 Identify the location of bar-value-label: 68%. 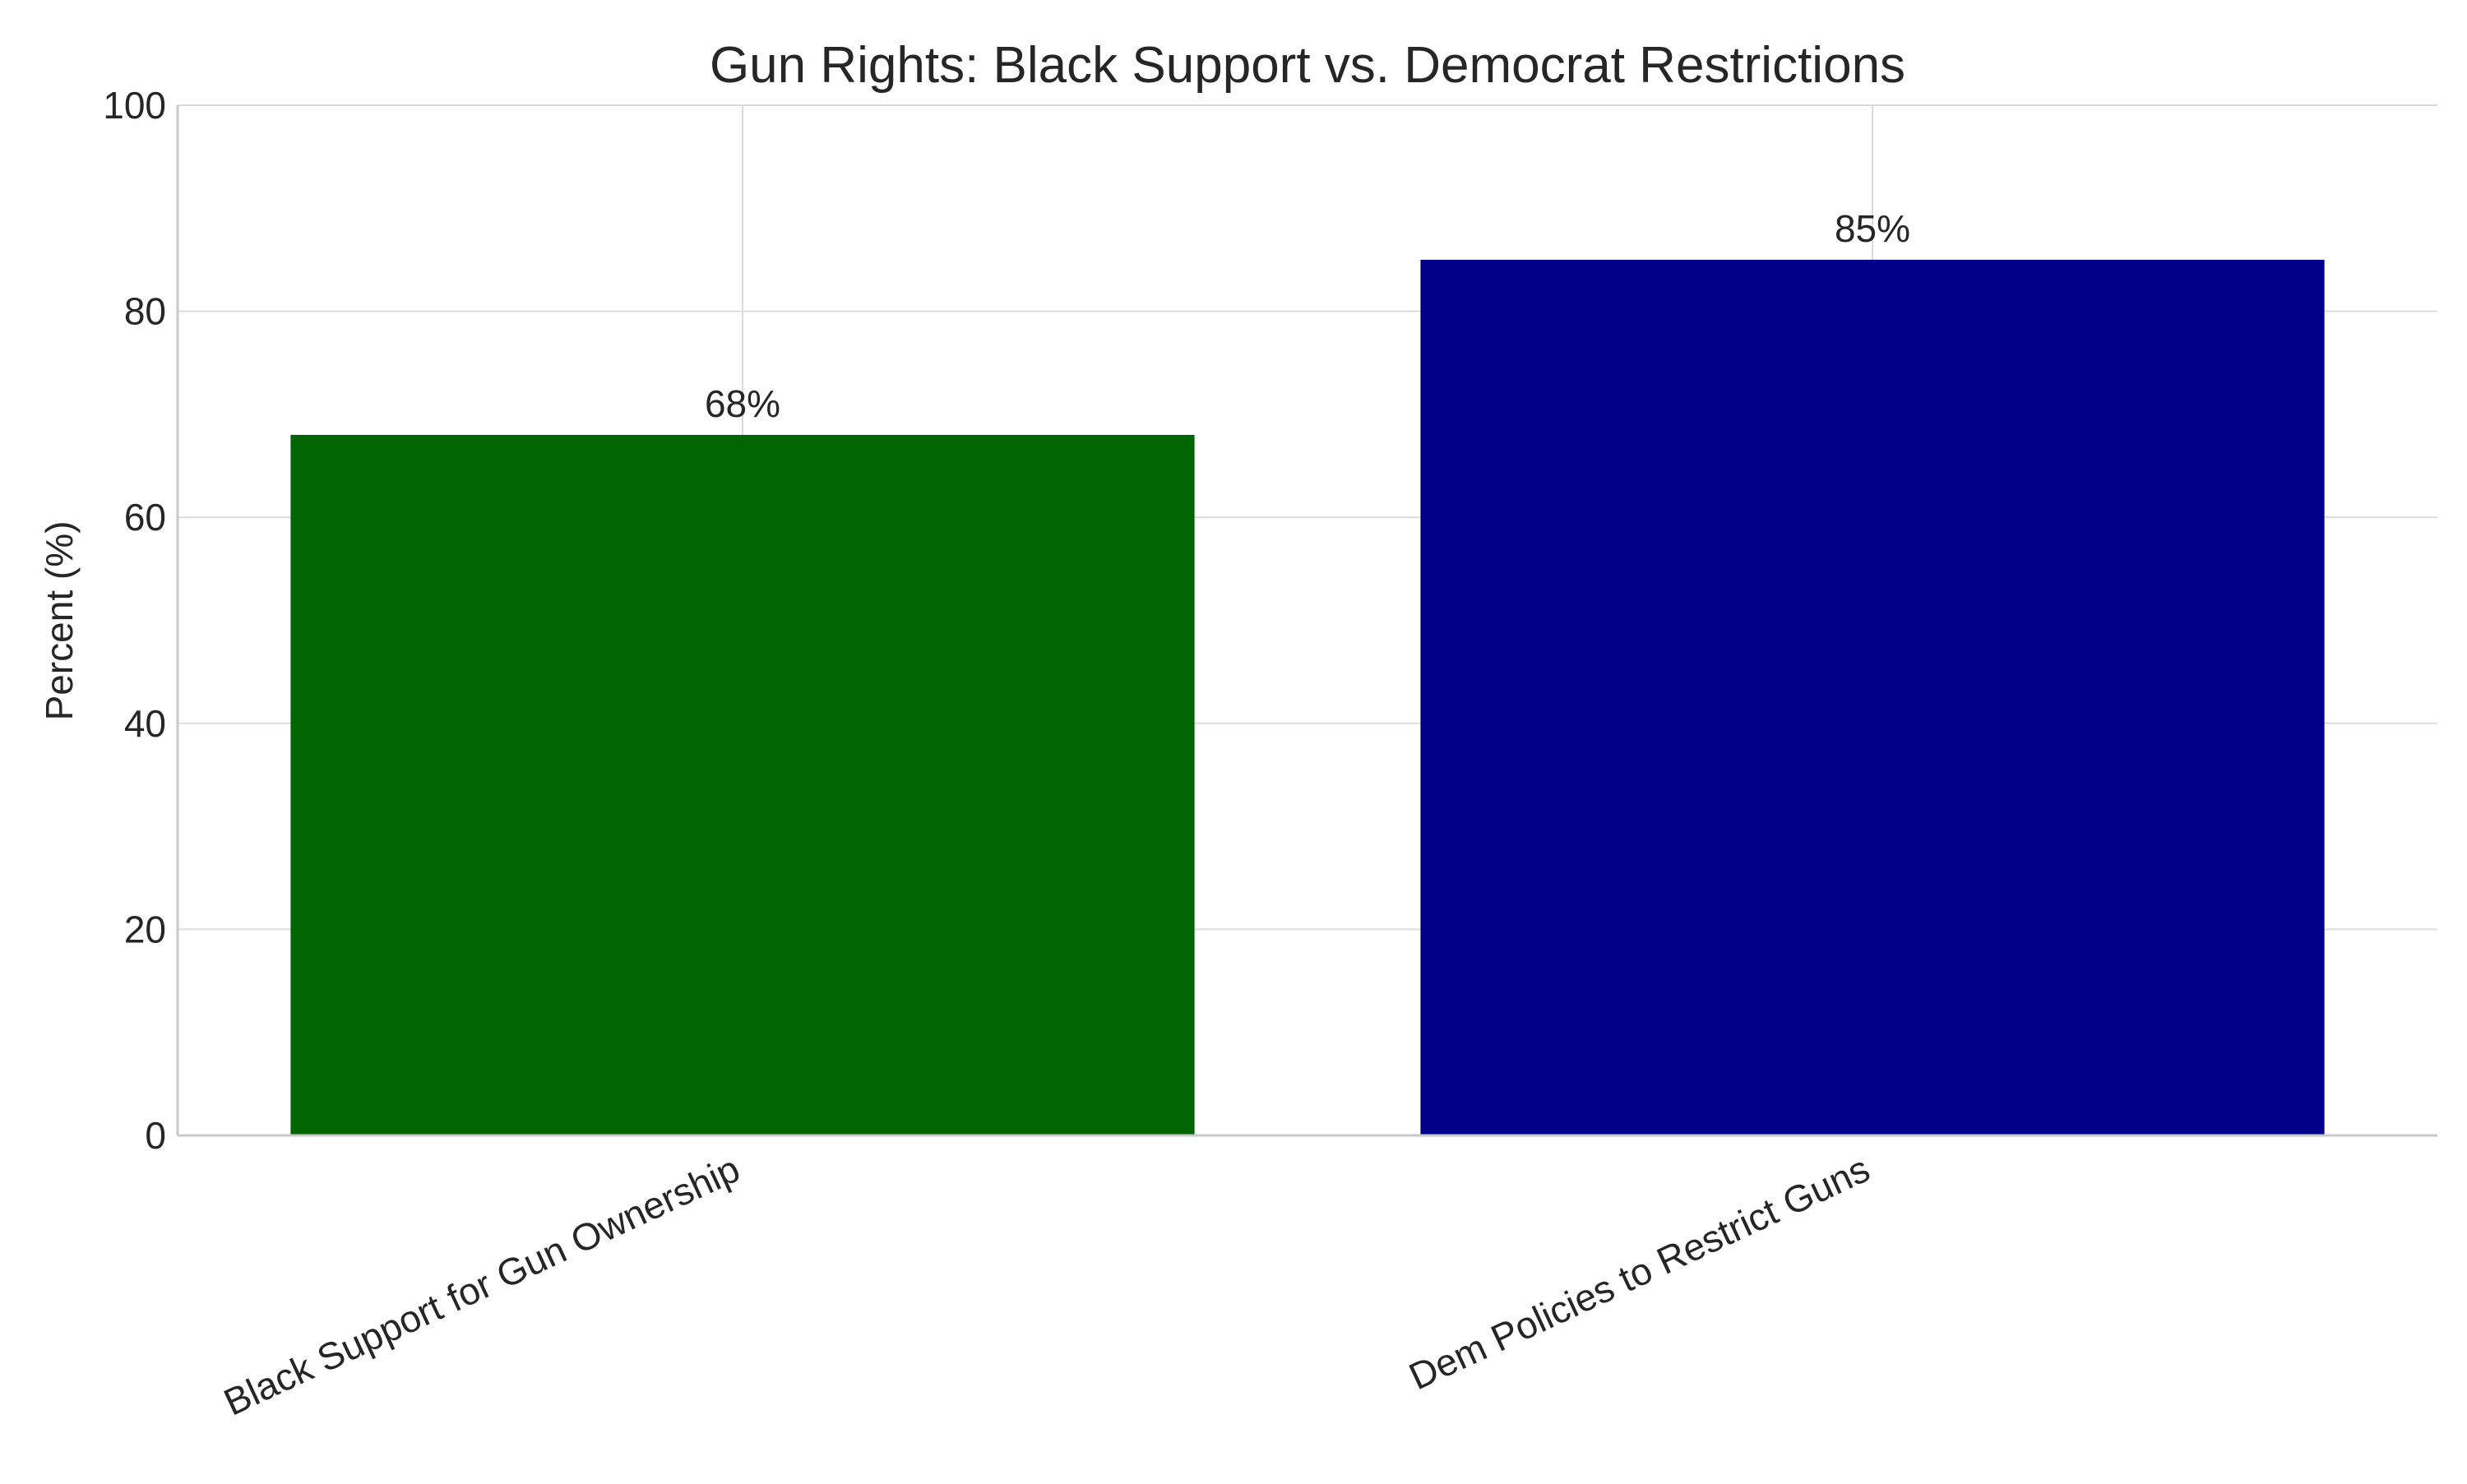
(742, 404).